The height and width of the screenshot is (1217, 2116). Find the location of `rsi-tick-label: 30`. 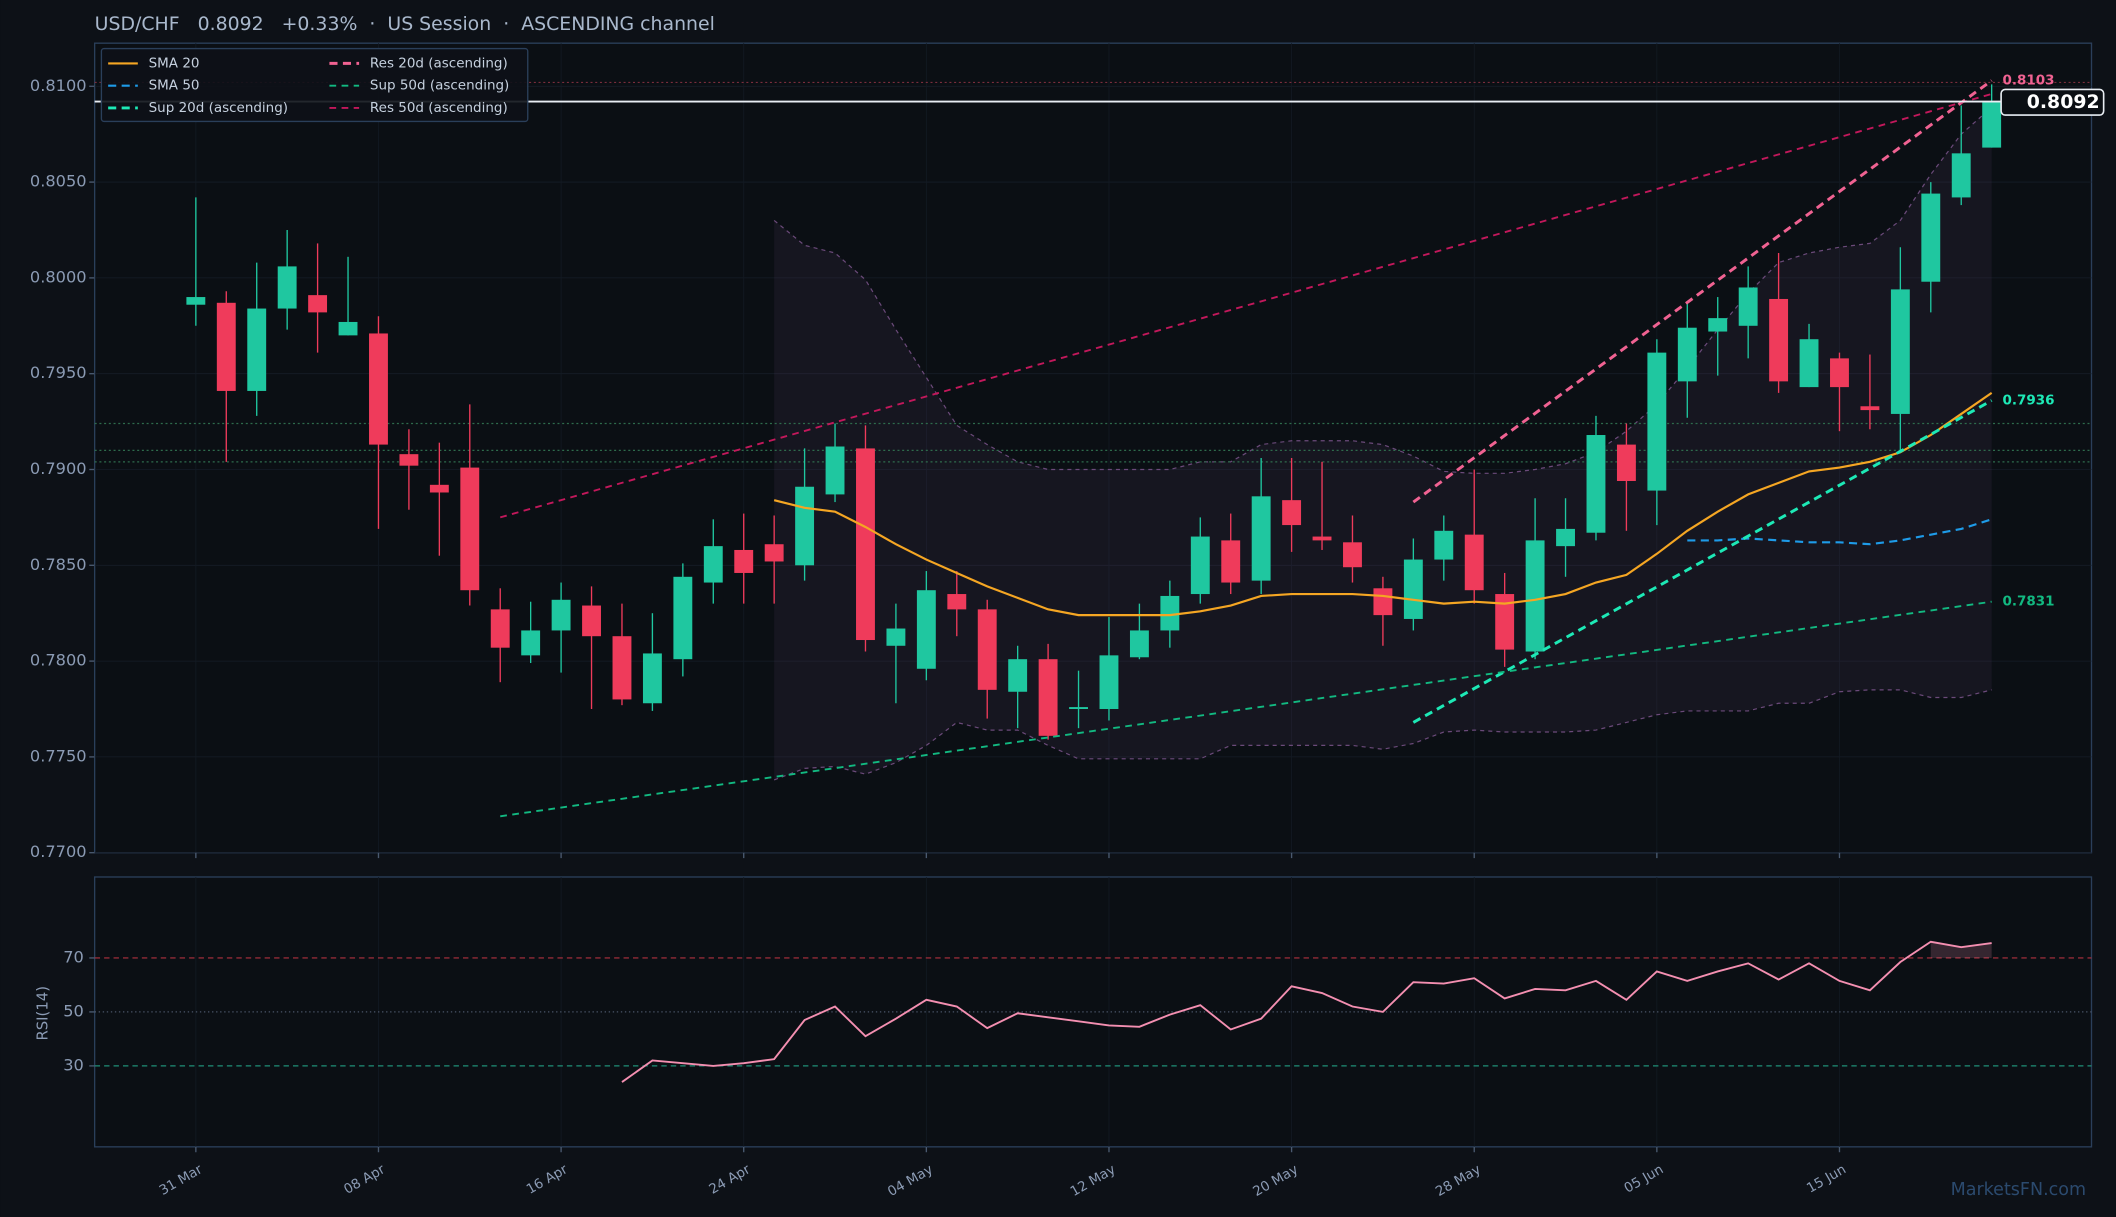

rsi-tick-label: 30 is located at coordinates (73, 1064).